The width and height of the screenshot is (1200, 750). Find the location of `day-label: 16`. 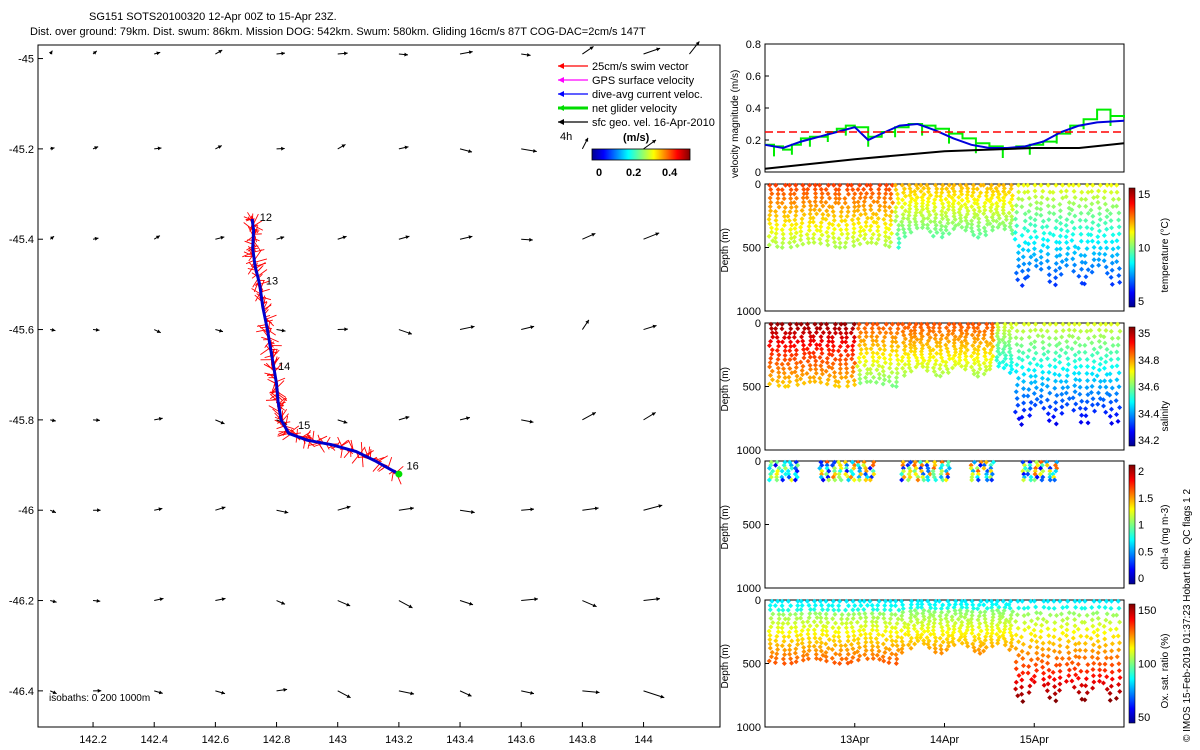

day-label: 16 is located at coordinates (413, 467).